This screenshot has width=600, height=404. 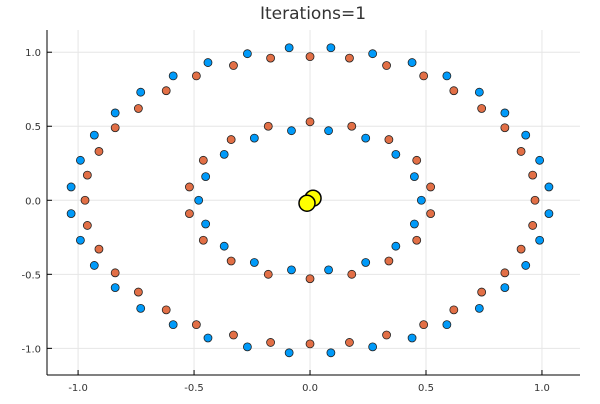 I want to click on x-tick-label: -0.5, so click(x=194, y=388).